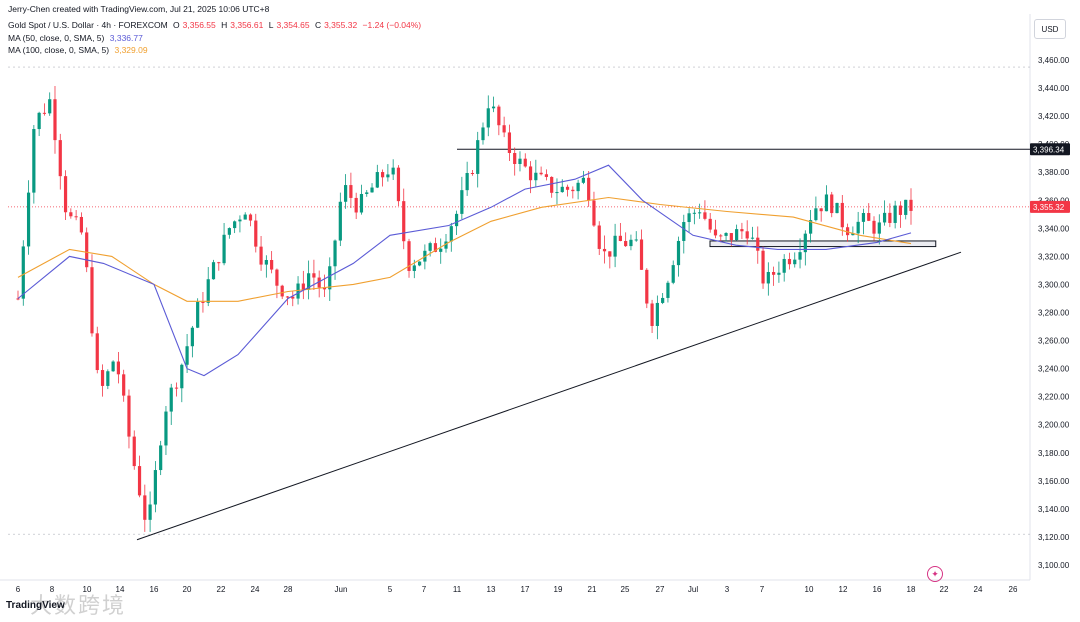 Image resolution: width=1080 pixels, height=622 pixels. Describe the element at coordinates (247, 25) in the screenshot. I see `high-value: 3,356.61` at that location.